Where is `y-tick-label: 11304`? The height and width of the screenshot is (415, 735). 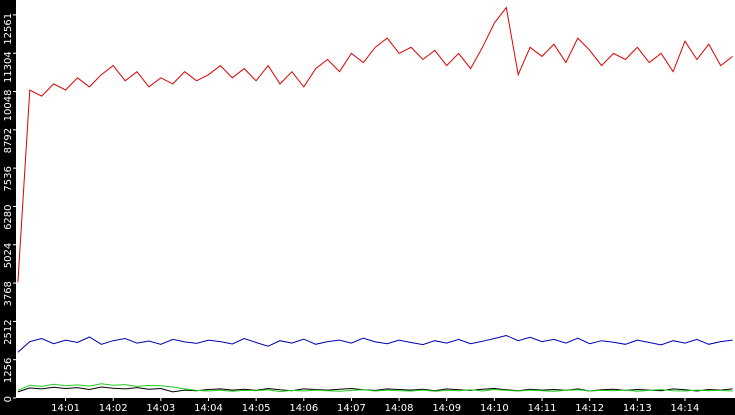
y-tick-label: 11304 is located at coordinates (8, 67).